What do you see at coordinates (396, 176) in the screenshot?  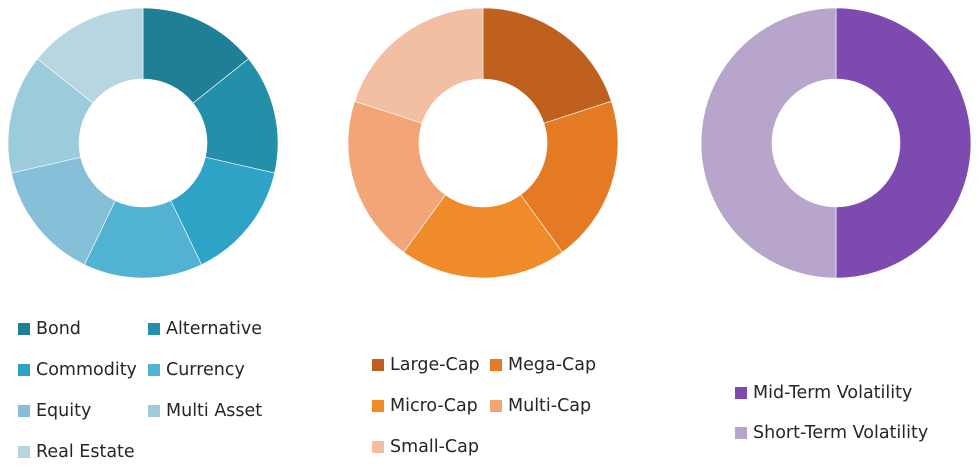 I see `donut-slice-multi-cap` at bounding box center [396, 176].